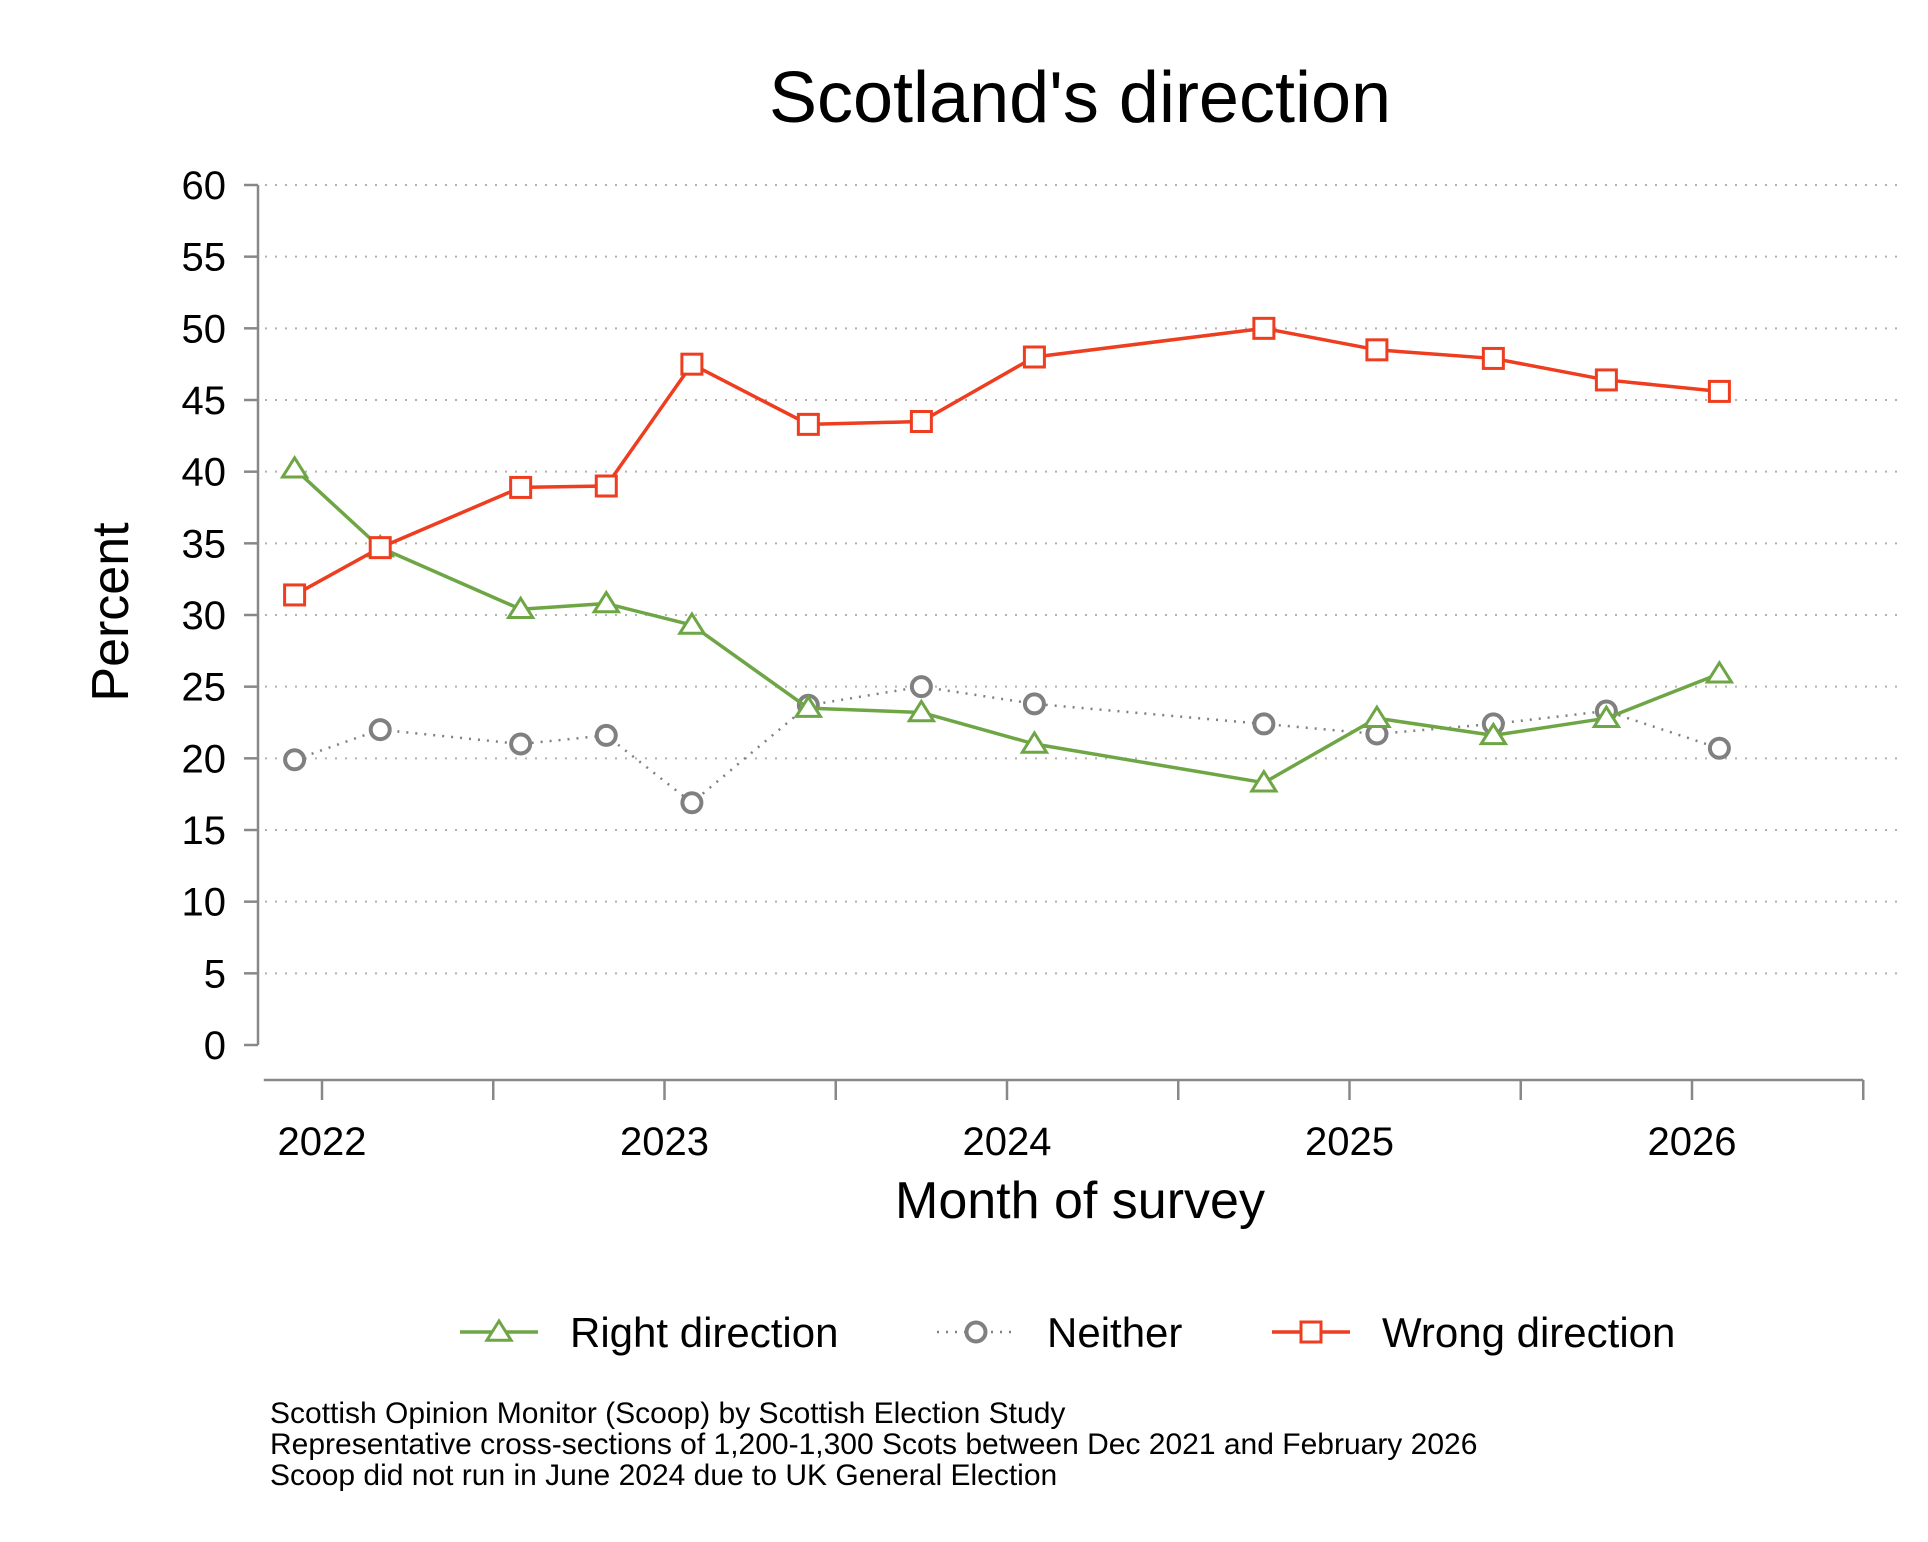 Image resolution: width=1928 pixels, height=1542 pixels. What do you see at coordinates (1311, 1332) in the screenshot?
I see `legend-marker-wrong-direction` at bounding box center [1311, 1332].